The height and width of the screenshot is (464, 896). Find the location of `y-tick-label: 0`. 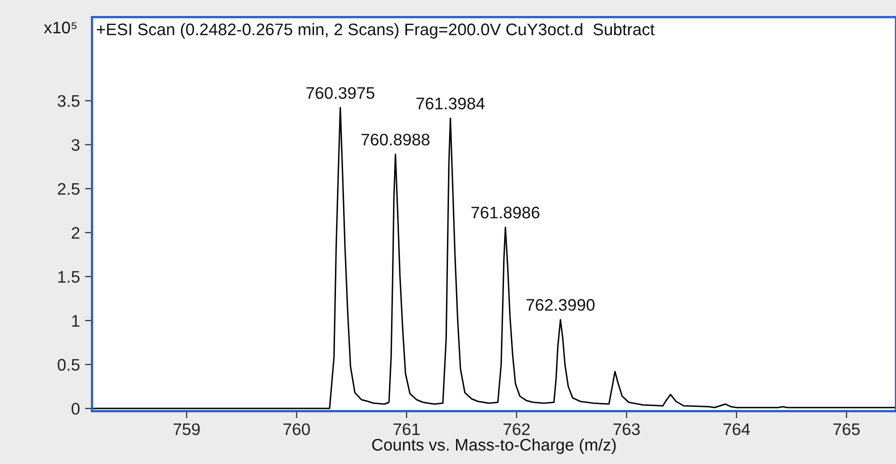

y-tick-label: 0 is located at coordinates (76, 408).